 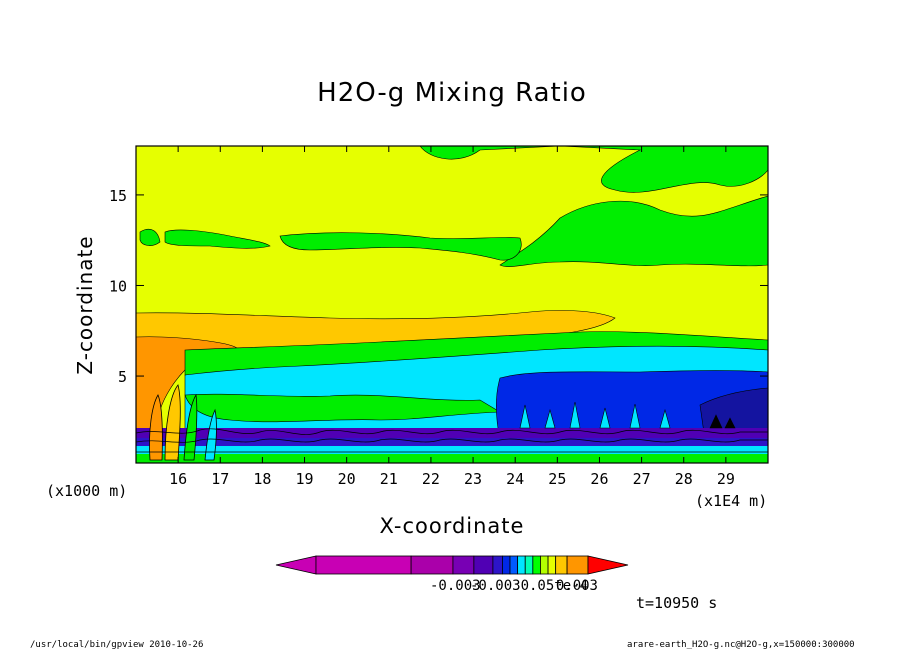 I want to click on convective-plumes, so click(x=183, y=422).